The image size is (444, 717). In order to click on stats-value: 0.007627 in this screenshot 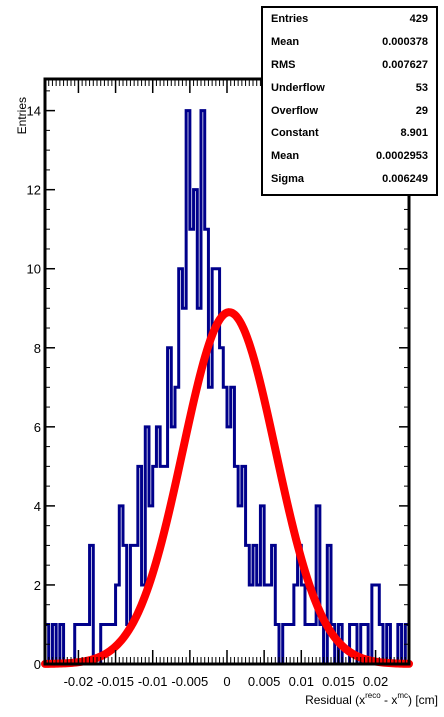, I will do `click(405, 64)`.